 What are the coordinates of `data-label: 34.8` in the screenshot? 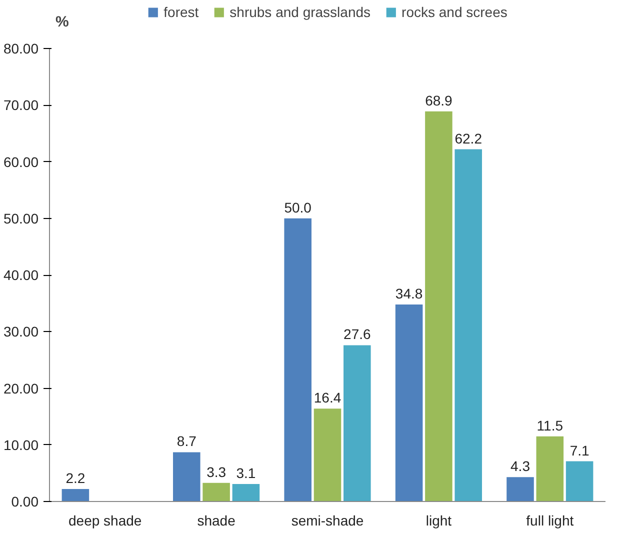 It's located at (409, 293).